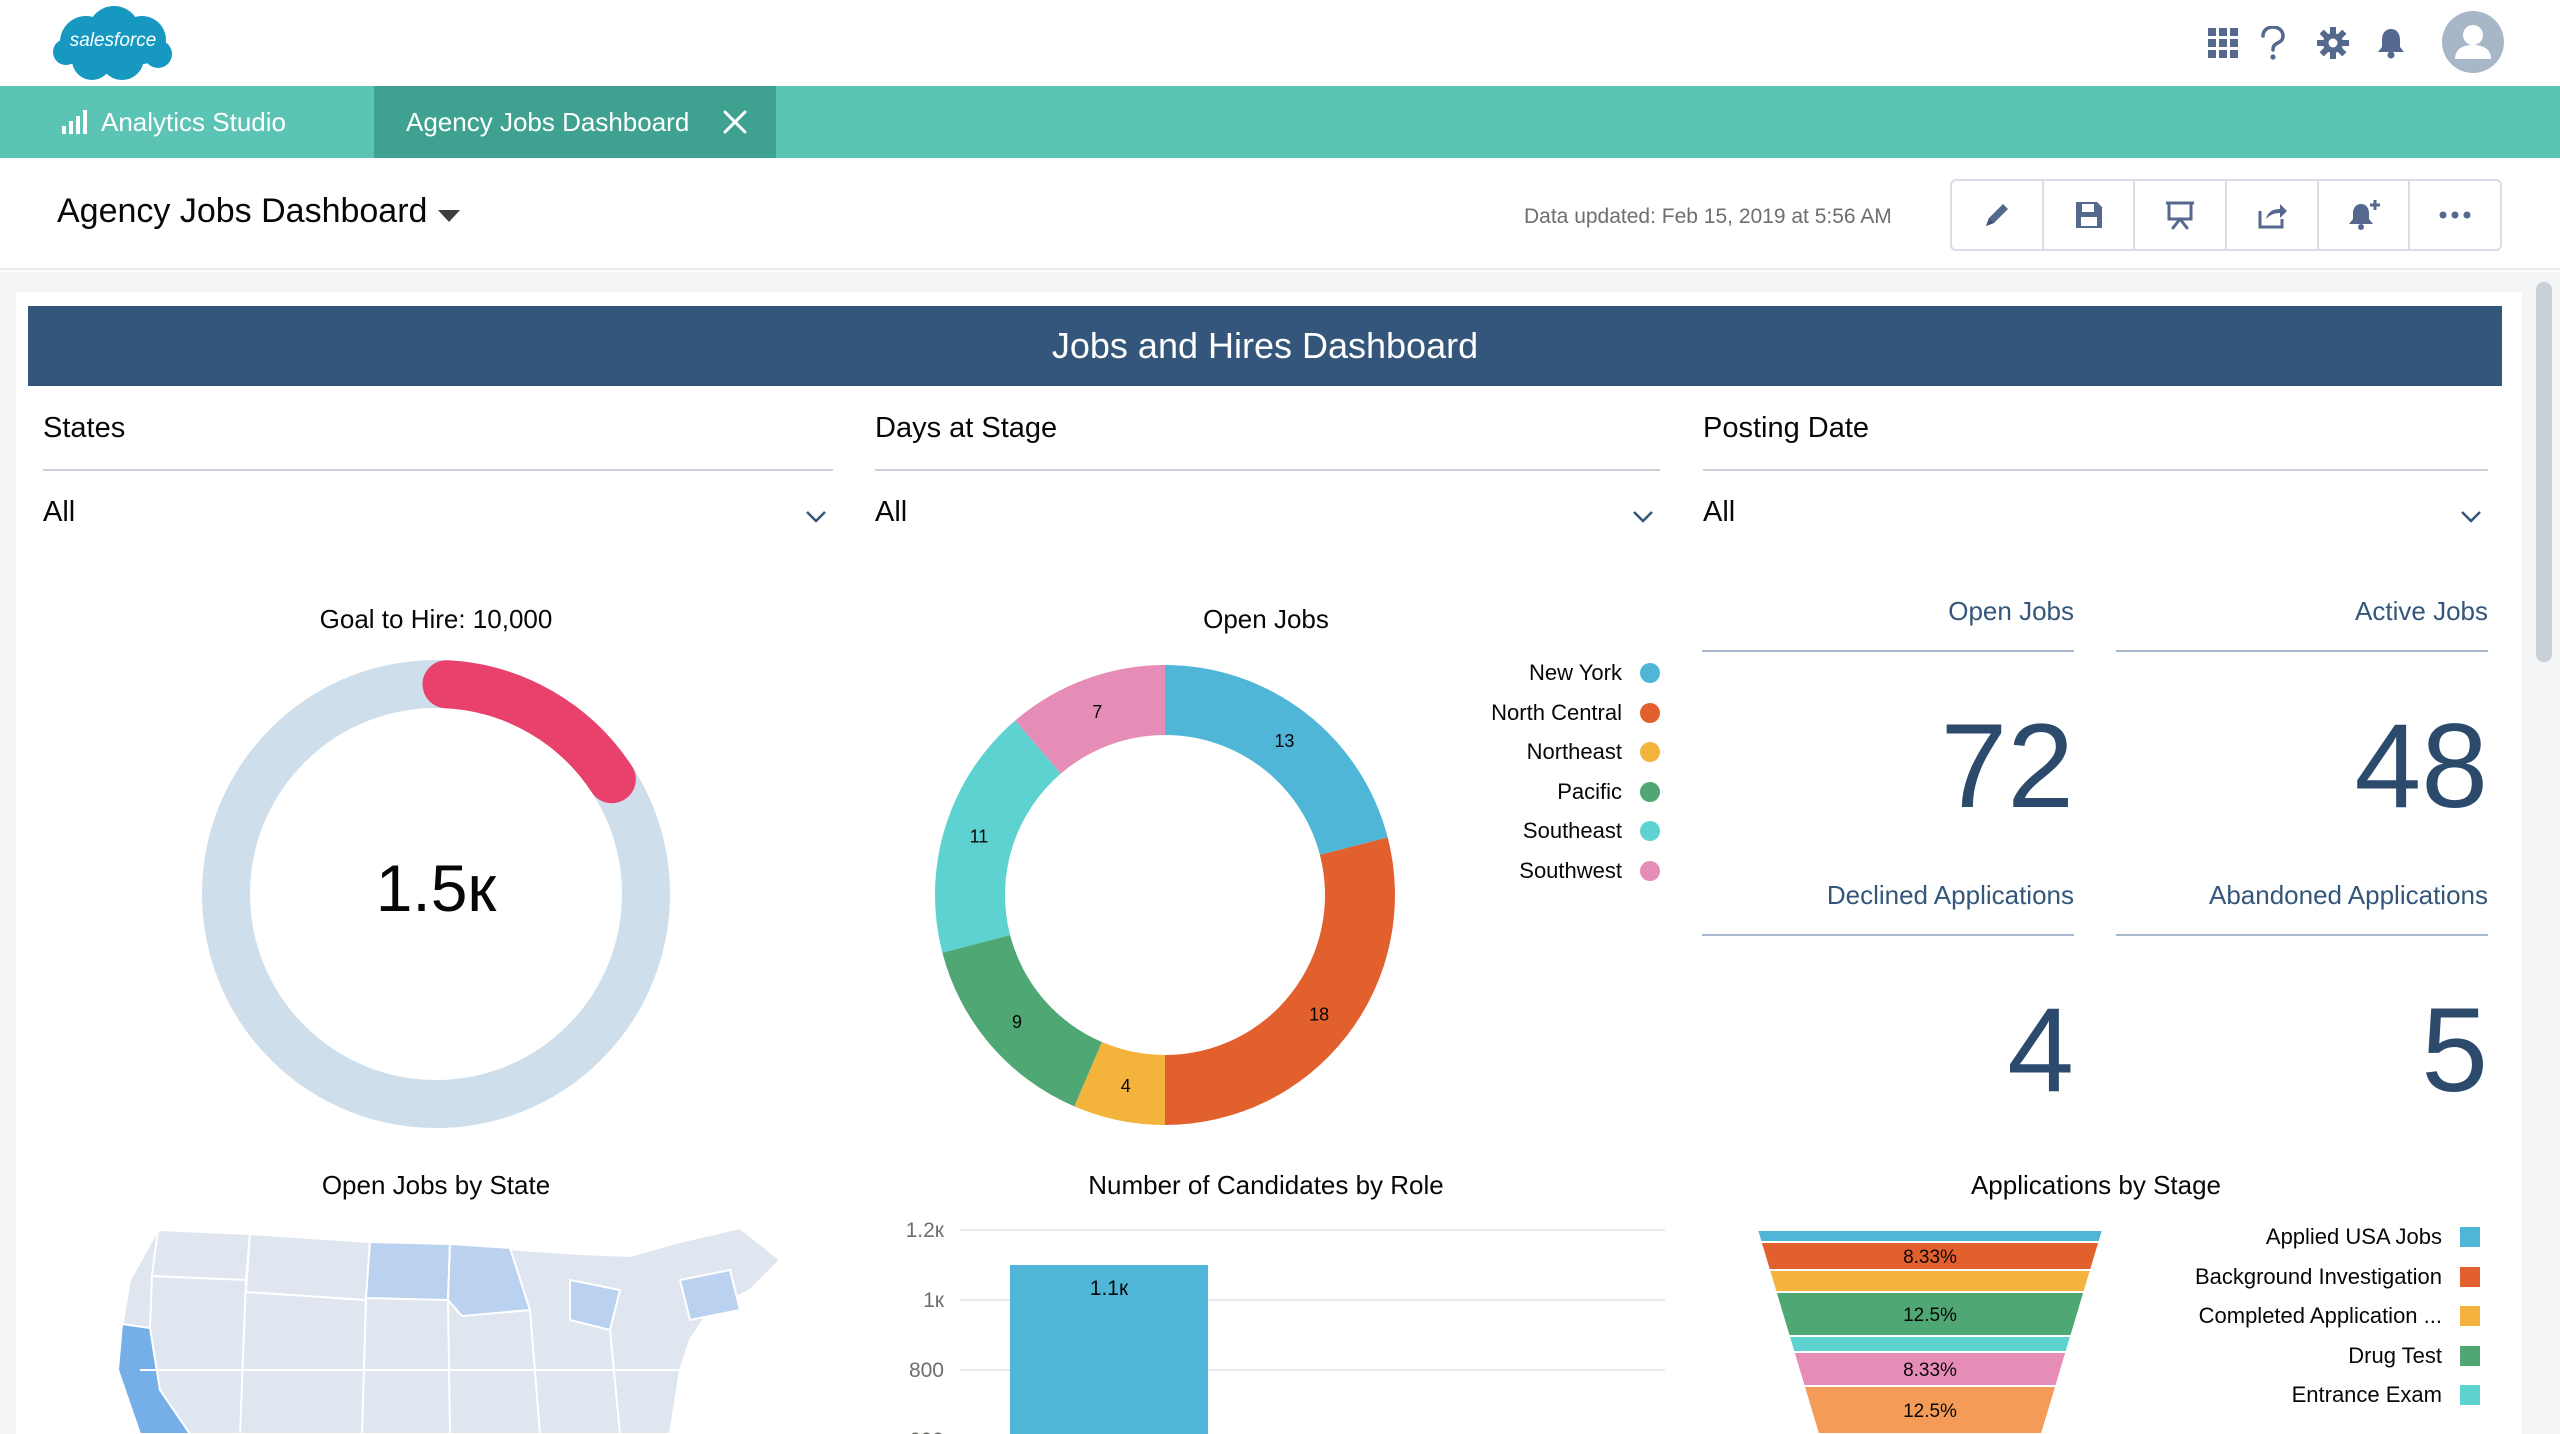 The width and height of the screenshot is (2560, 1434). Describe the element at coordinates (1280, 1317) in the screenshot. I see `candidates-by-role-bar-chart: 1.2к 1к 800 600 1.1к` at that location.